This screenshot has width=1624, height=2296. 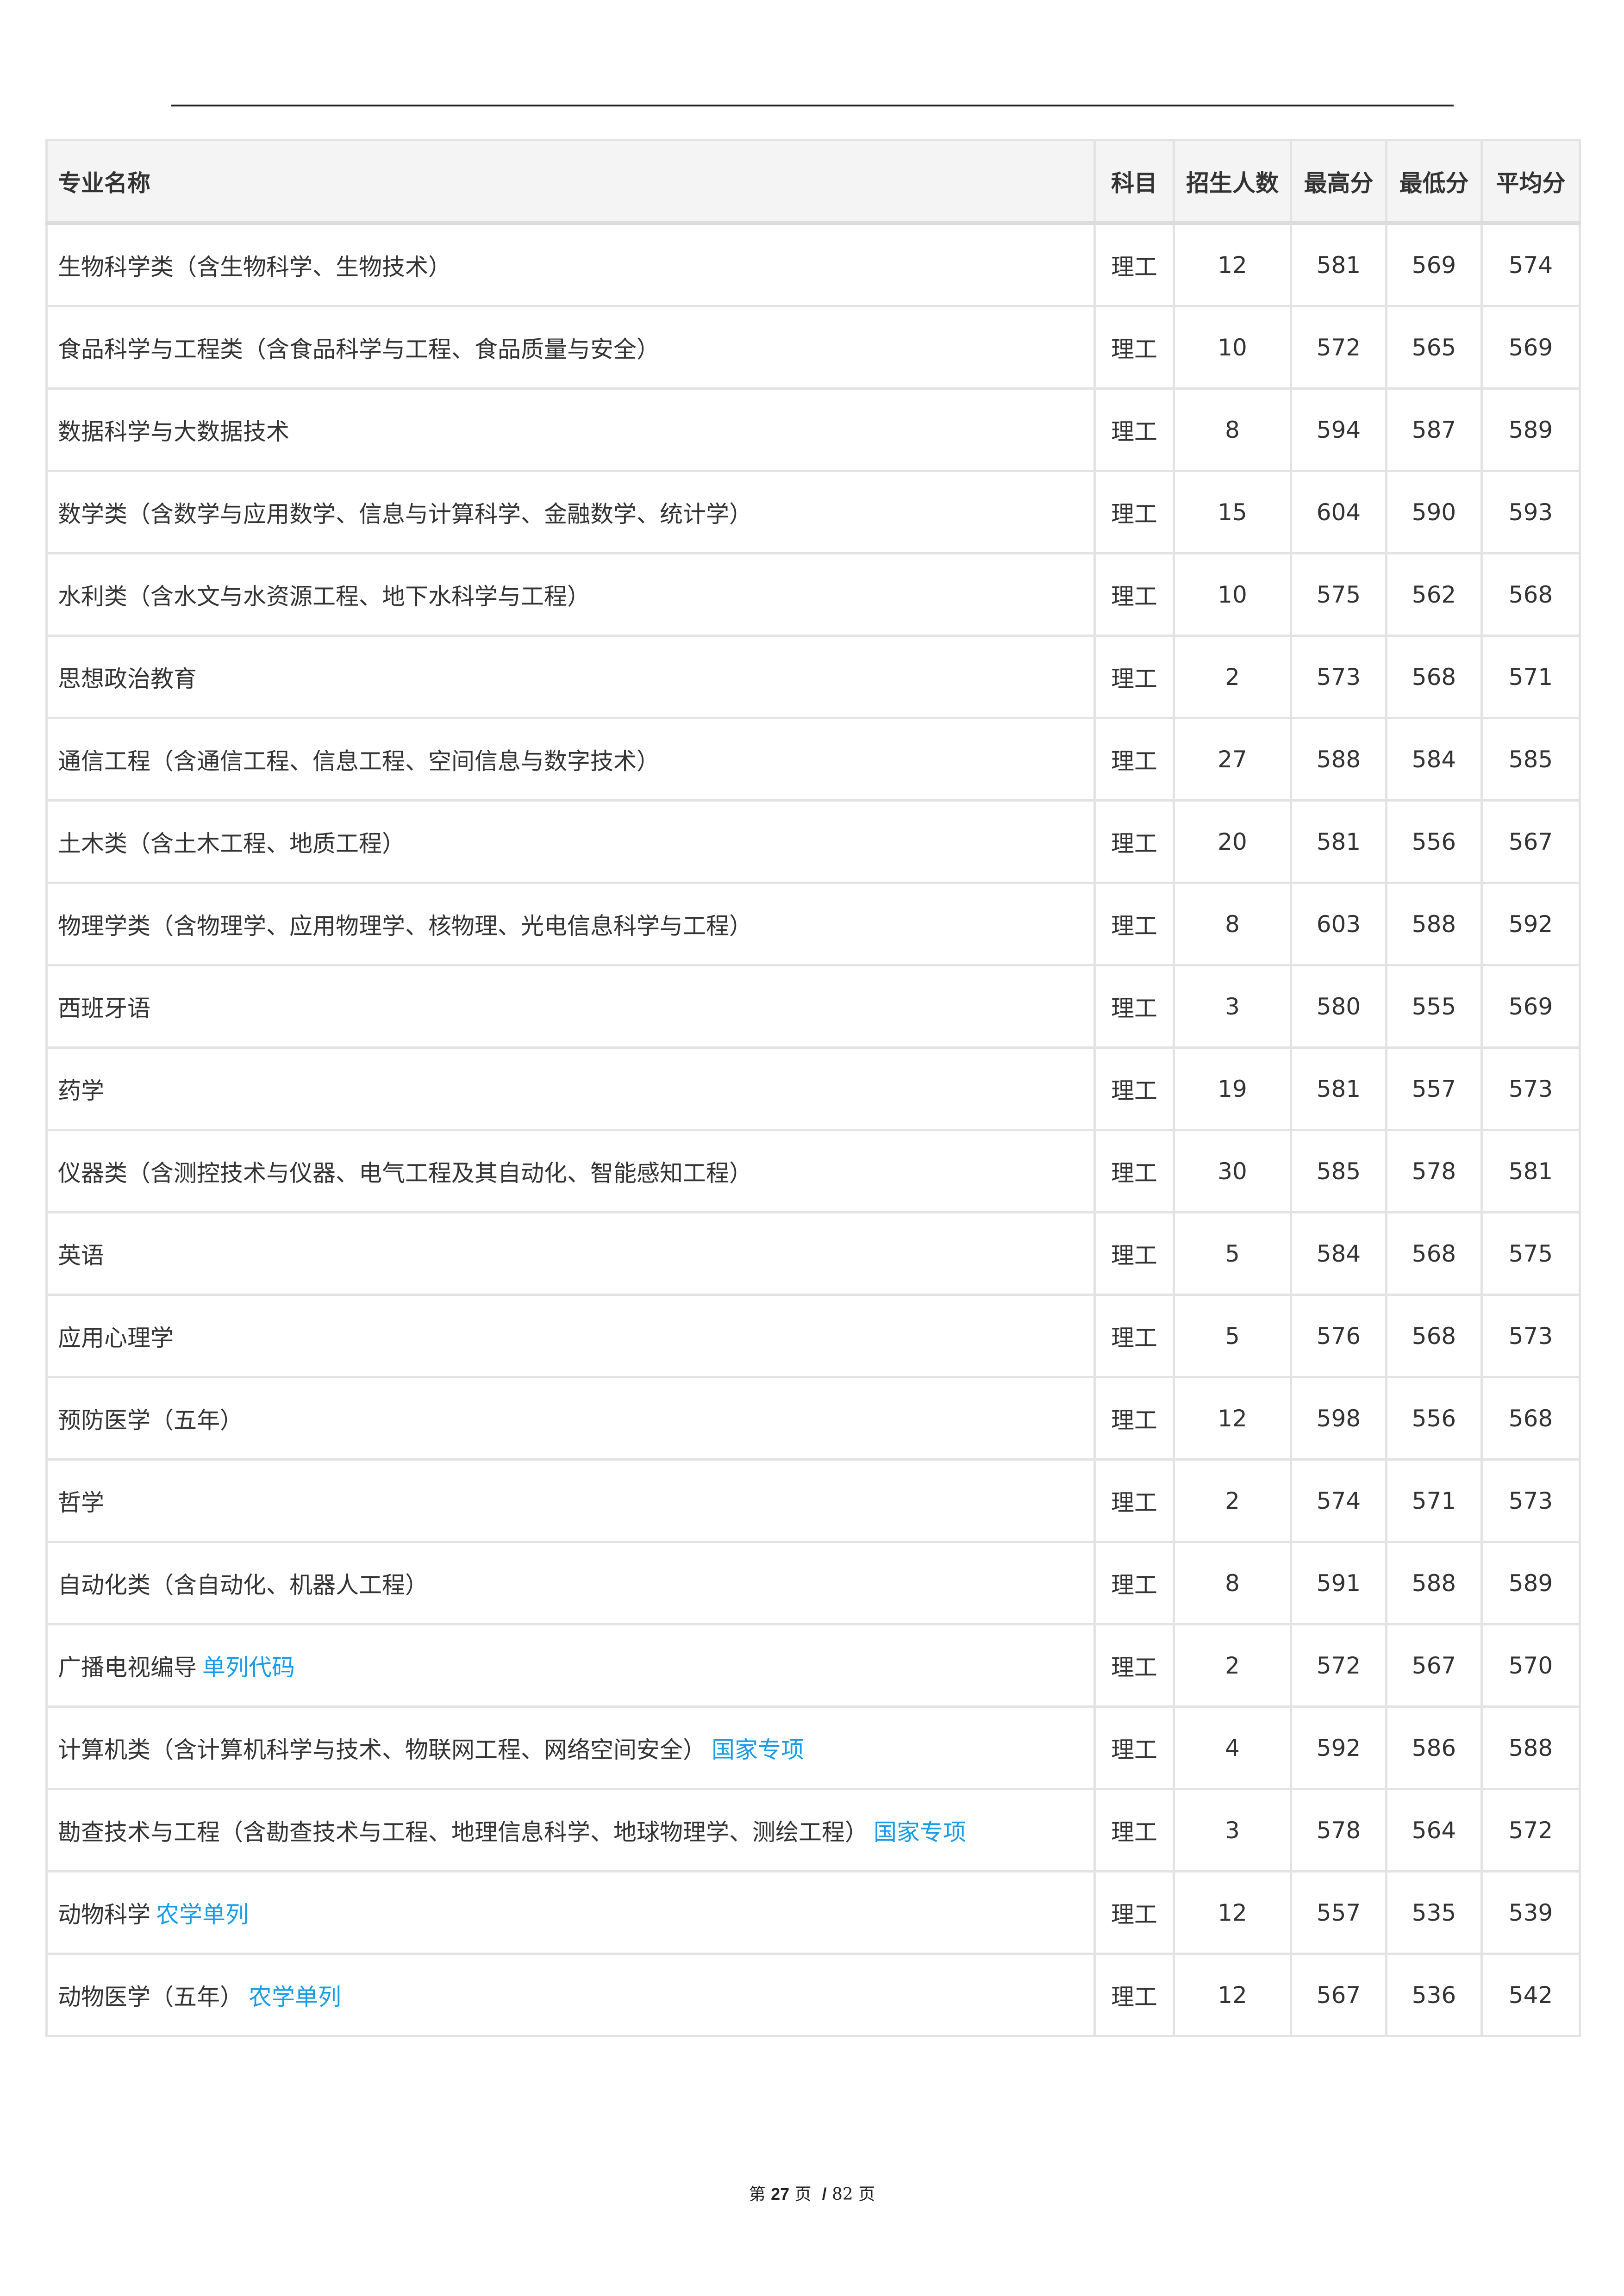 I want to click on cell-min: 564, so click(x=1434, y=1830).